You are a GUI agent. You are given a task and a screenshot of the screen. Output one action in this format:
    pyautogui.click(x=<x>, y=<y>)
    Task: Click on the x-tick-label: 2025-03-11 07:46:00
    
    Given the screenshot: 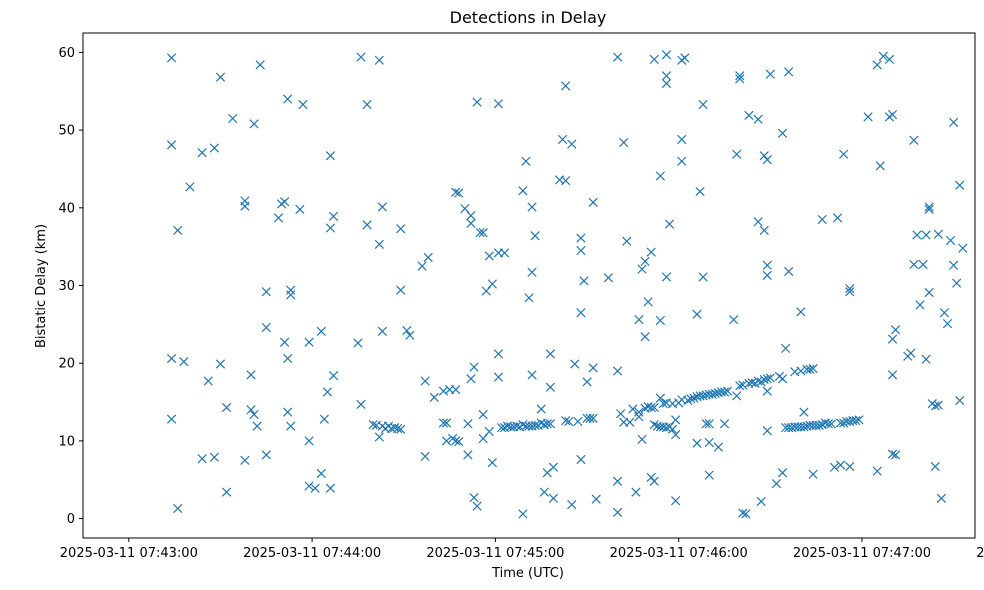 What is the action you would take?
    pyautogui.click(x=679, y=553)
    